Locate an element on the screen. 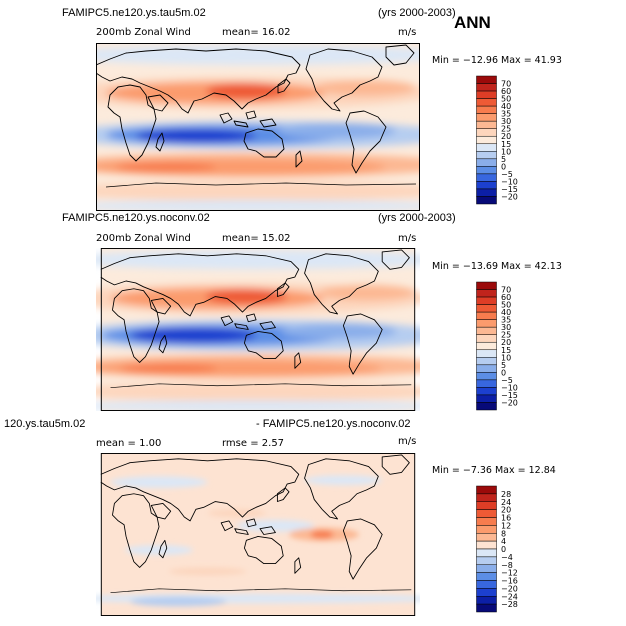 This screenshot has height=626, width=626. panel3-map is located at coordinates (258, 534).